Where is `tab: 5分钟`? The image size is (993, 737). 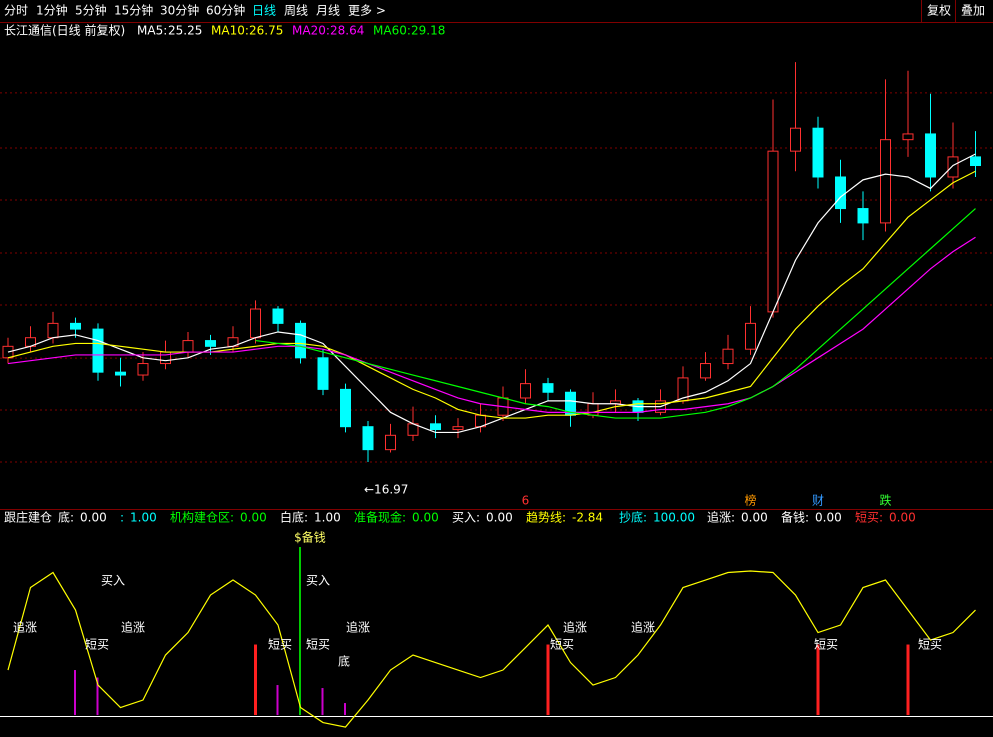 tab: 5分钟 is located at coordinates (91, 10).